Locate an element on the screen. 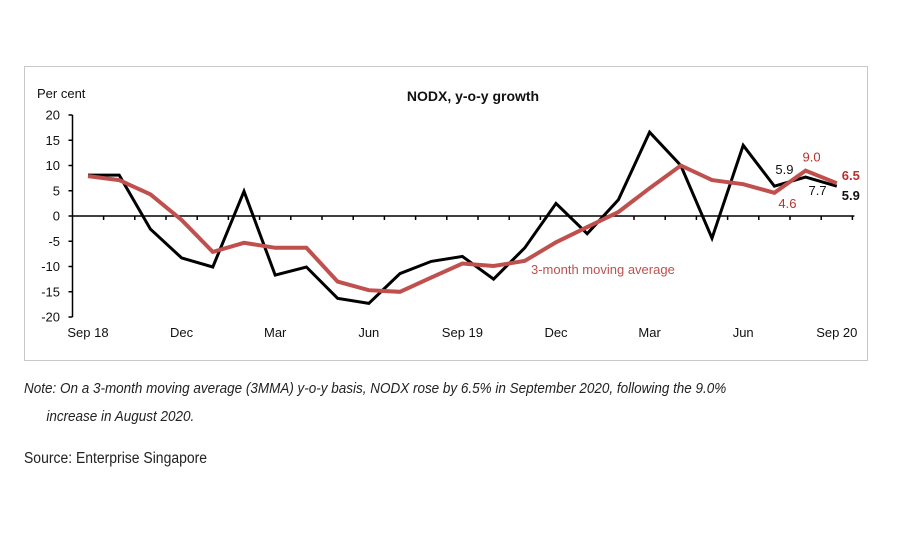 This screenshot has width=900, height=548. source-text: Source: Enterprise Singapore is located at coordinates (116, 458).